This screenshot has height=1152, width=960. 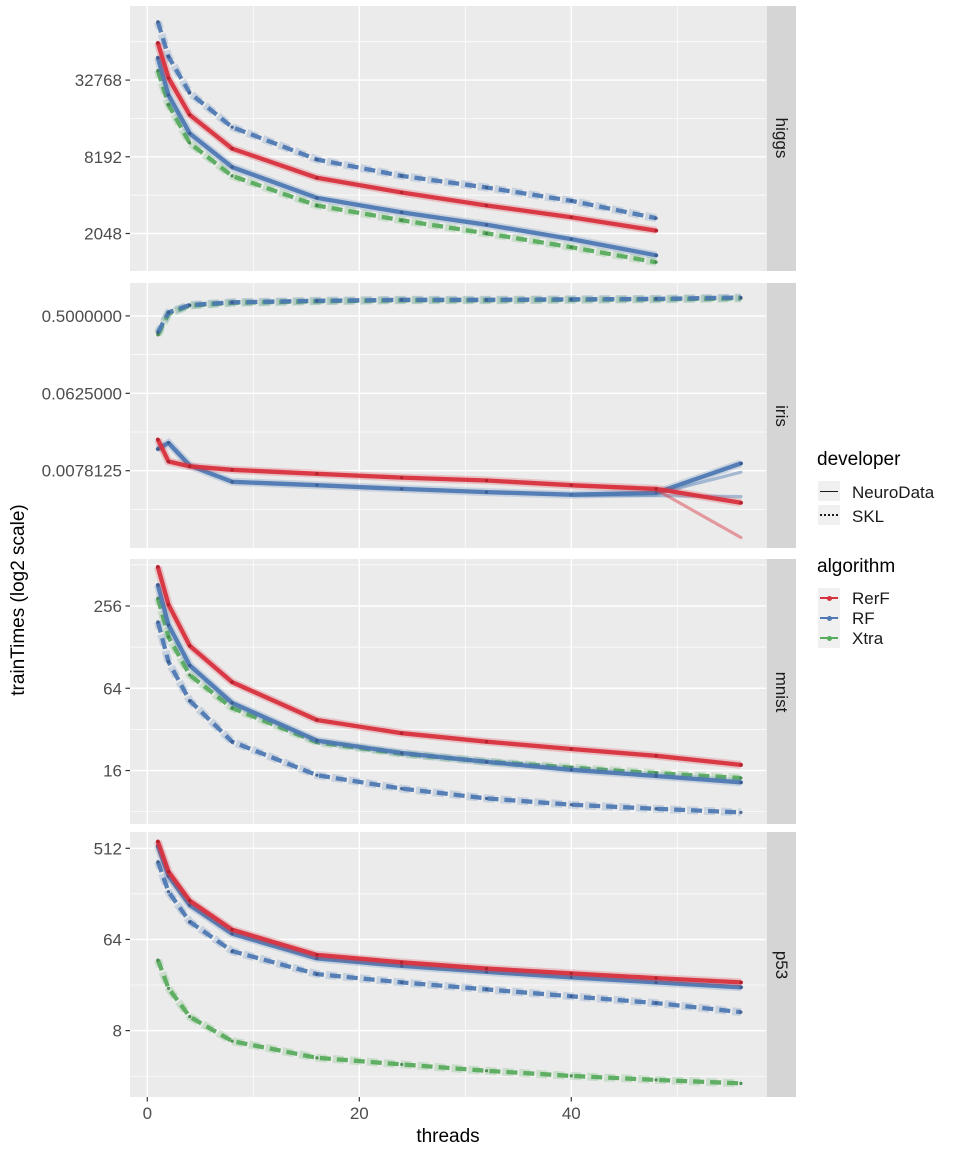 I want to click on y-tick-label: 256, so click(x=108, y=606).